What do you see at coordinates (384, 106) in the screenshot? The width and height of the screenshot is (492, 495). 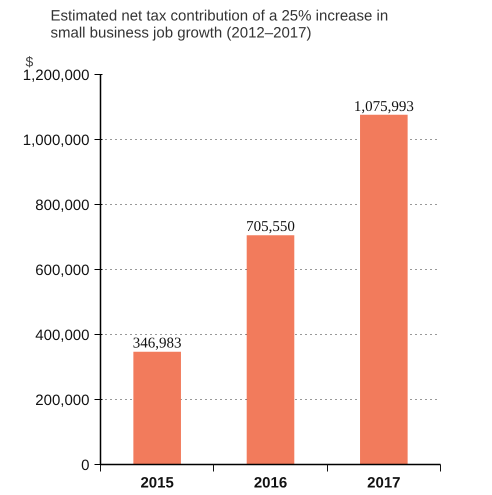 I see `data-label: 1,075,993` at bounding box center [384, 106].